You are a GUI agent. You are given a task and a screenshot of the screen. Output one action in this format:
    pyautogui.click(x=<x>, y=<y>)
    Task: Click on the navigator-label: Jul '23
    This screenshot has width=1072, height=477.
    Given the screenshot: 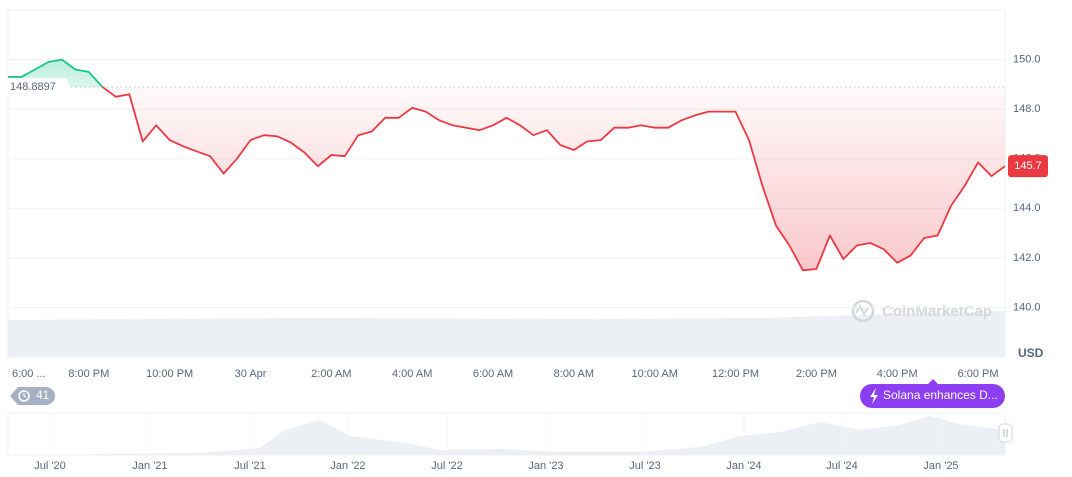 What is the action you would take?
    pyautogui.click(x=644, y=466)
    